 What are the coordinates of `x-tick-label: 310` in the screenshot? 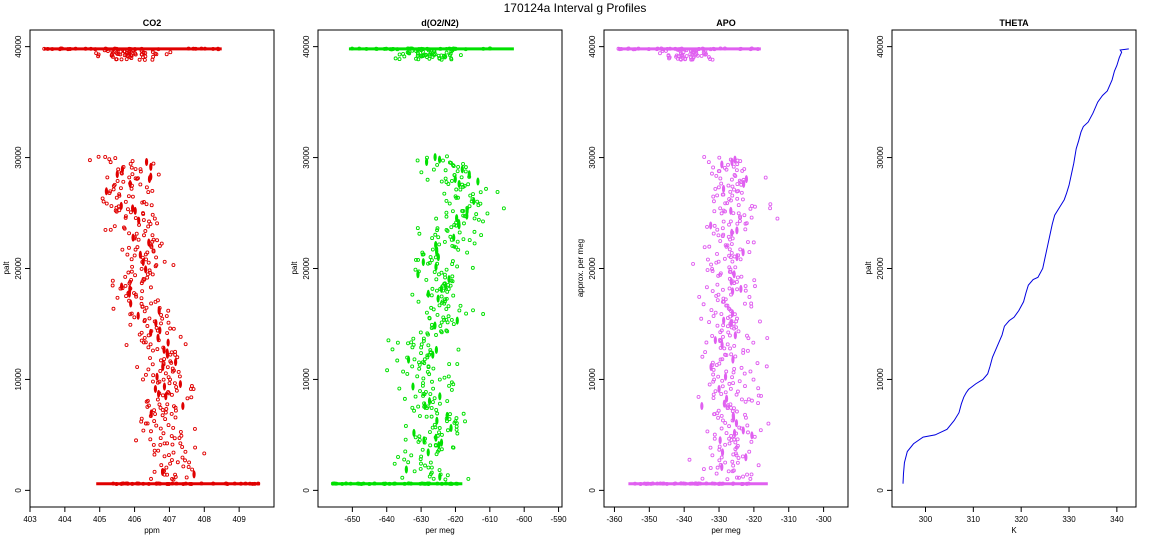 It's located at (974, 519).